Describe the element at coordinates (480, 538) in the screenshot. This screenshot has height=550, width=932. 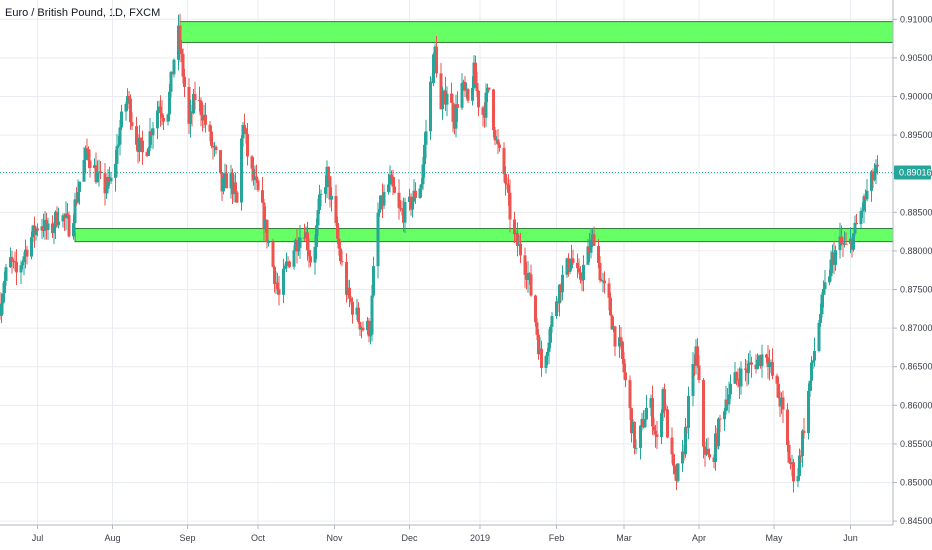
I see `x-tick-label: 2019` at that location.